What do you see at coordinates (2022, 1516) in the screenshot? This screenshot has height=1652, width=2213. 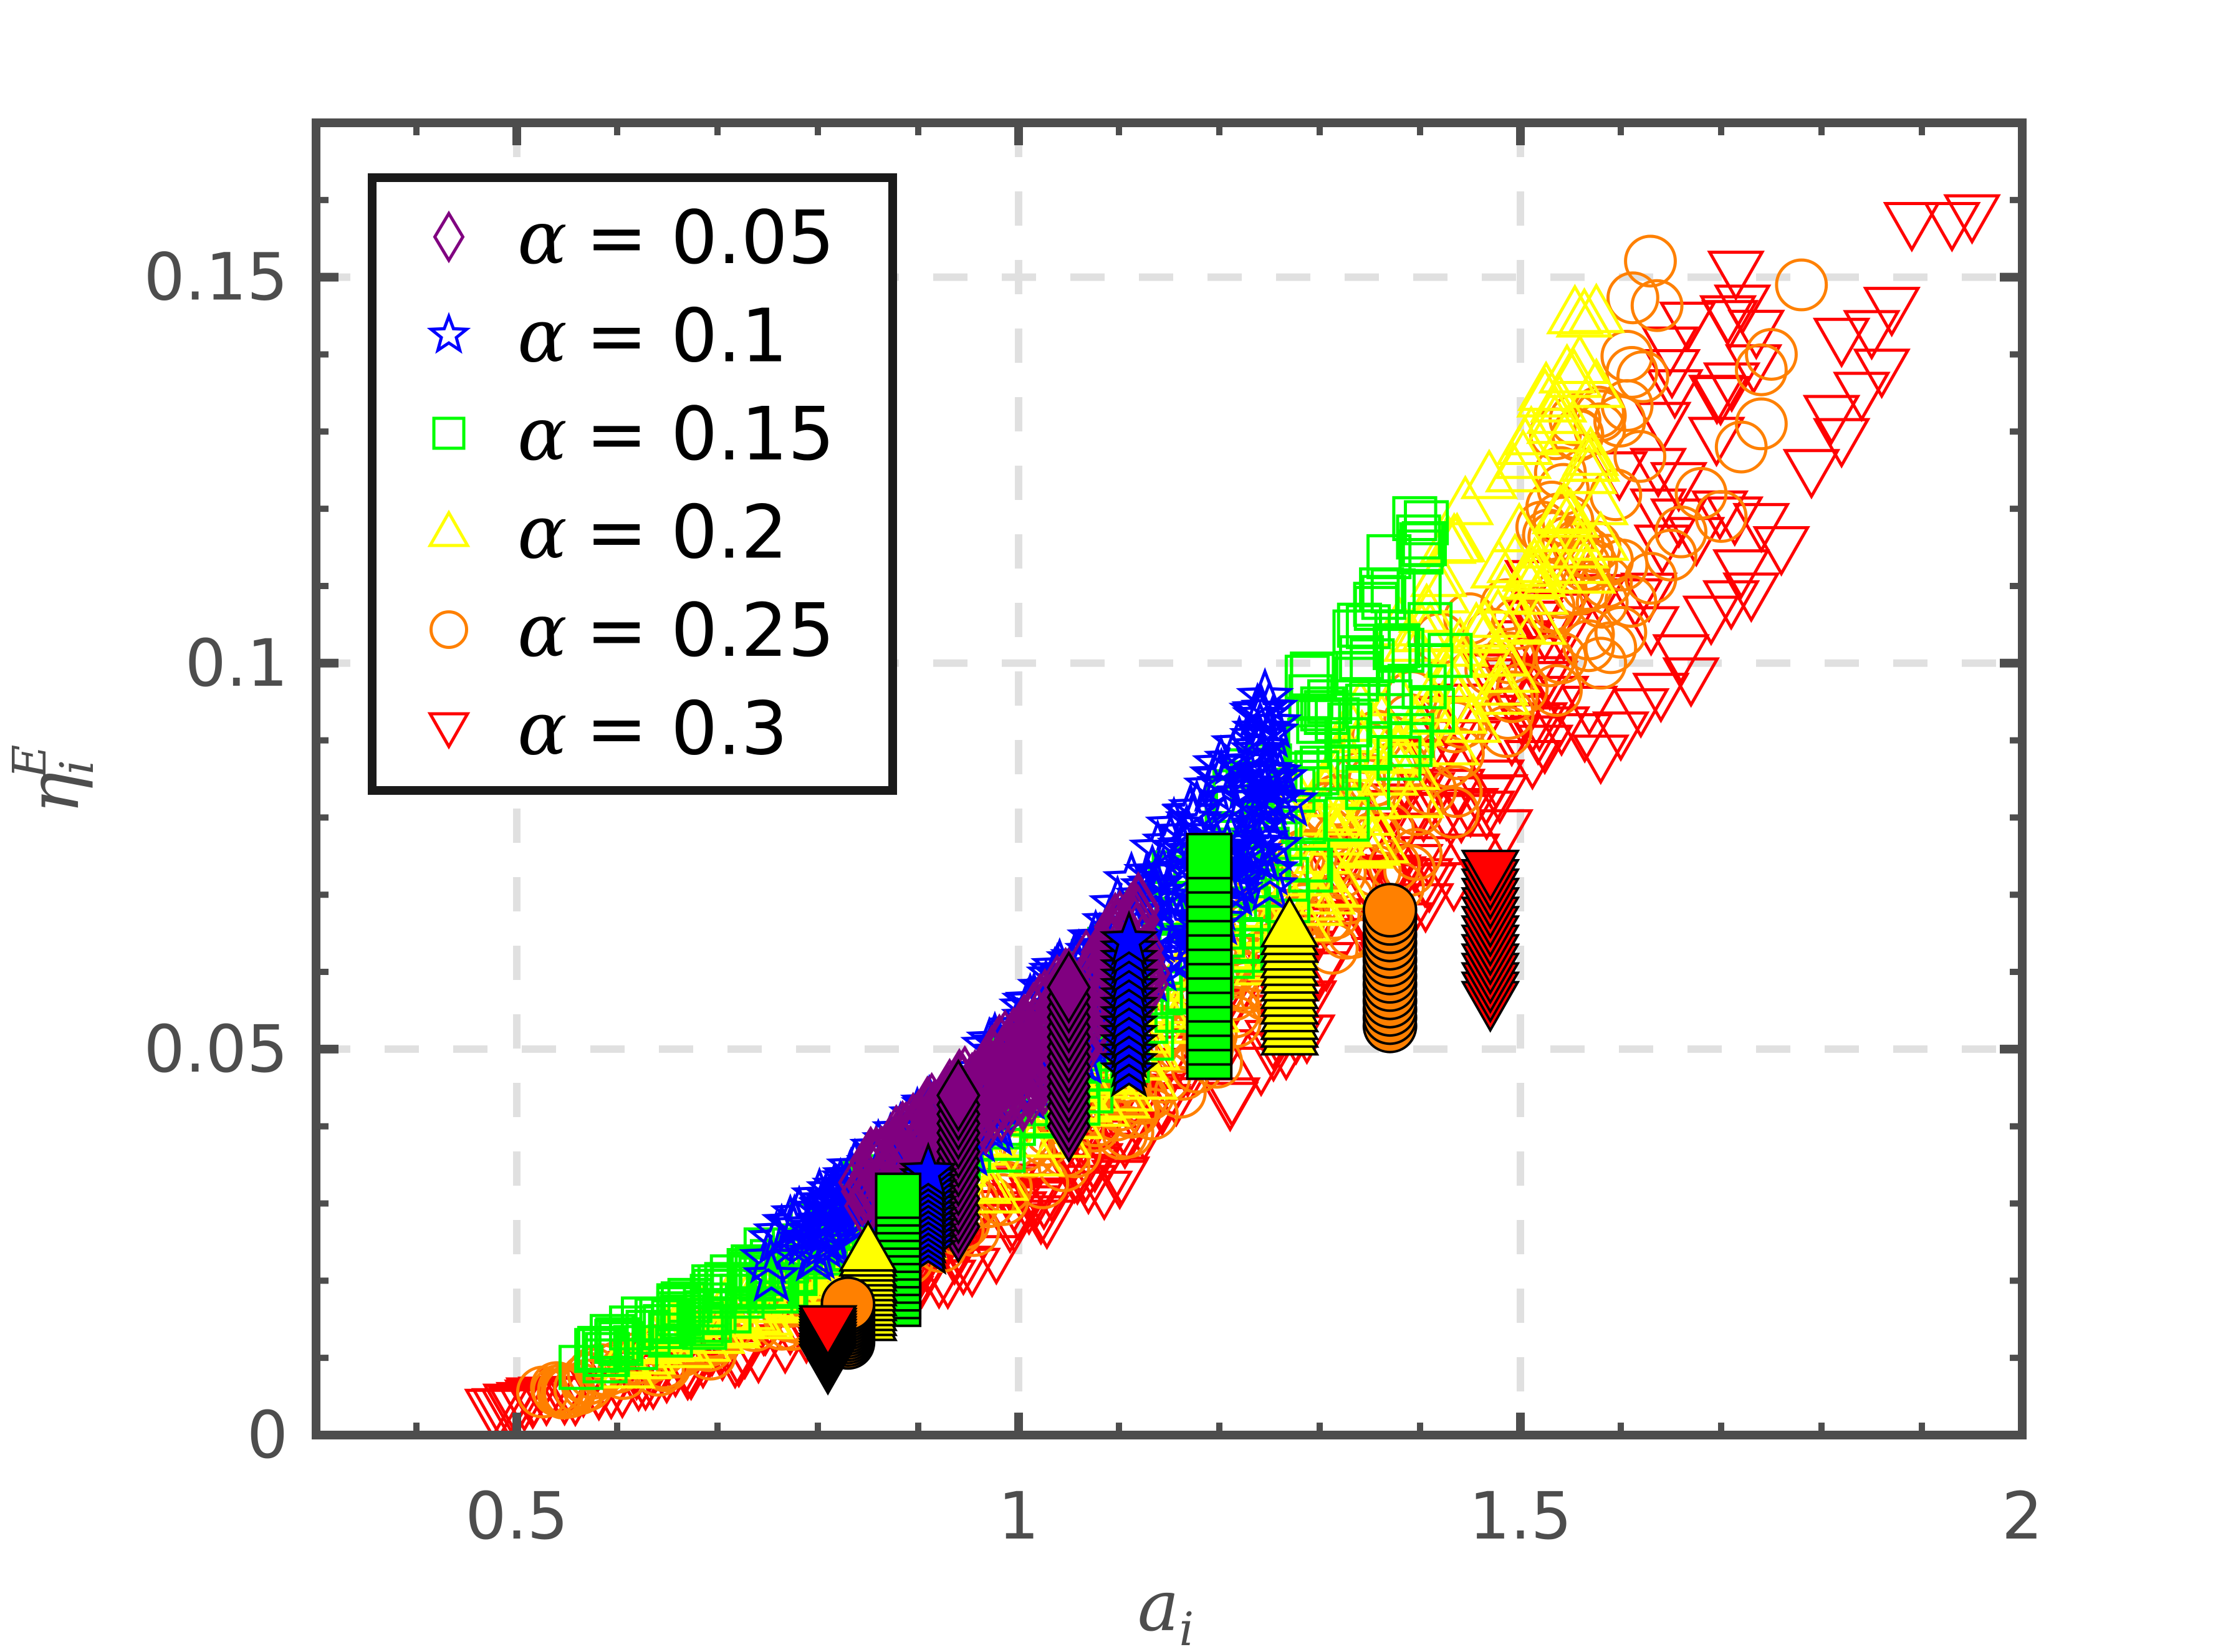 I see `x-tick-label: 2` at bounding box center [2022, 1516].